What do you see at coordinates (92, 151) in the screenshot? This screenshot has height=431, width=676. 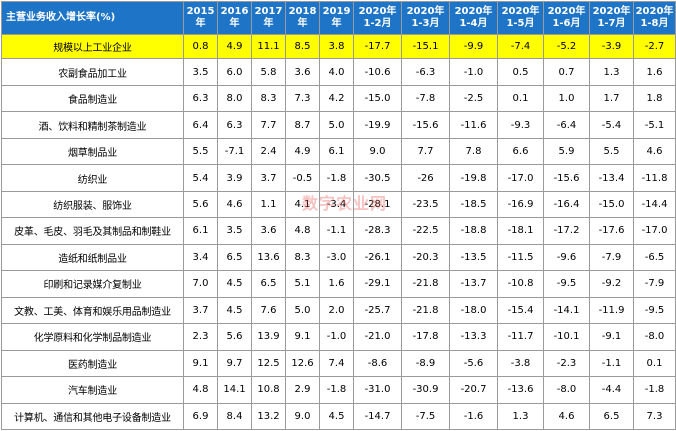 I see `row-label: 烟草制品业` at bounding box center [92, 151].